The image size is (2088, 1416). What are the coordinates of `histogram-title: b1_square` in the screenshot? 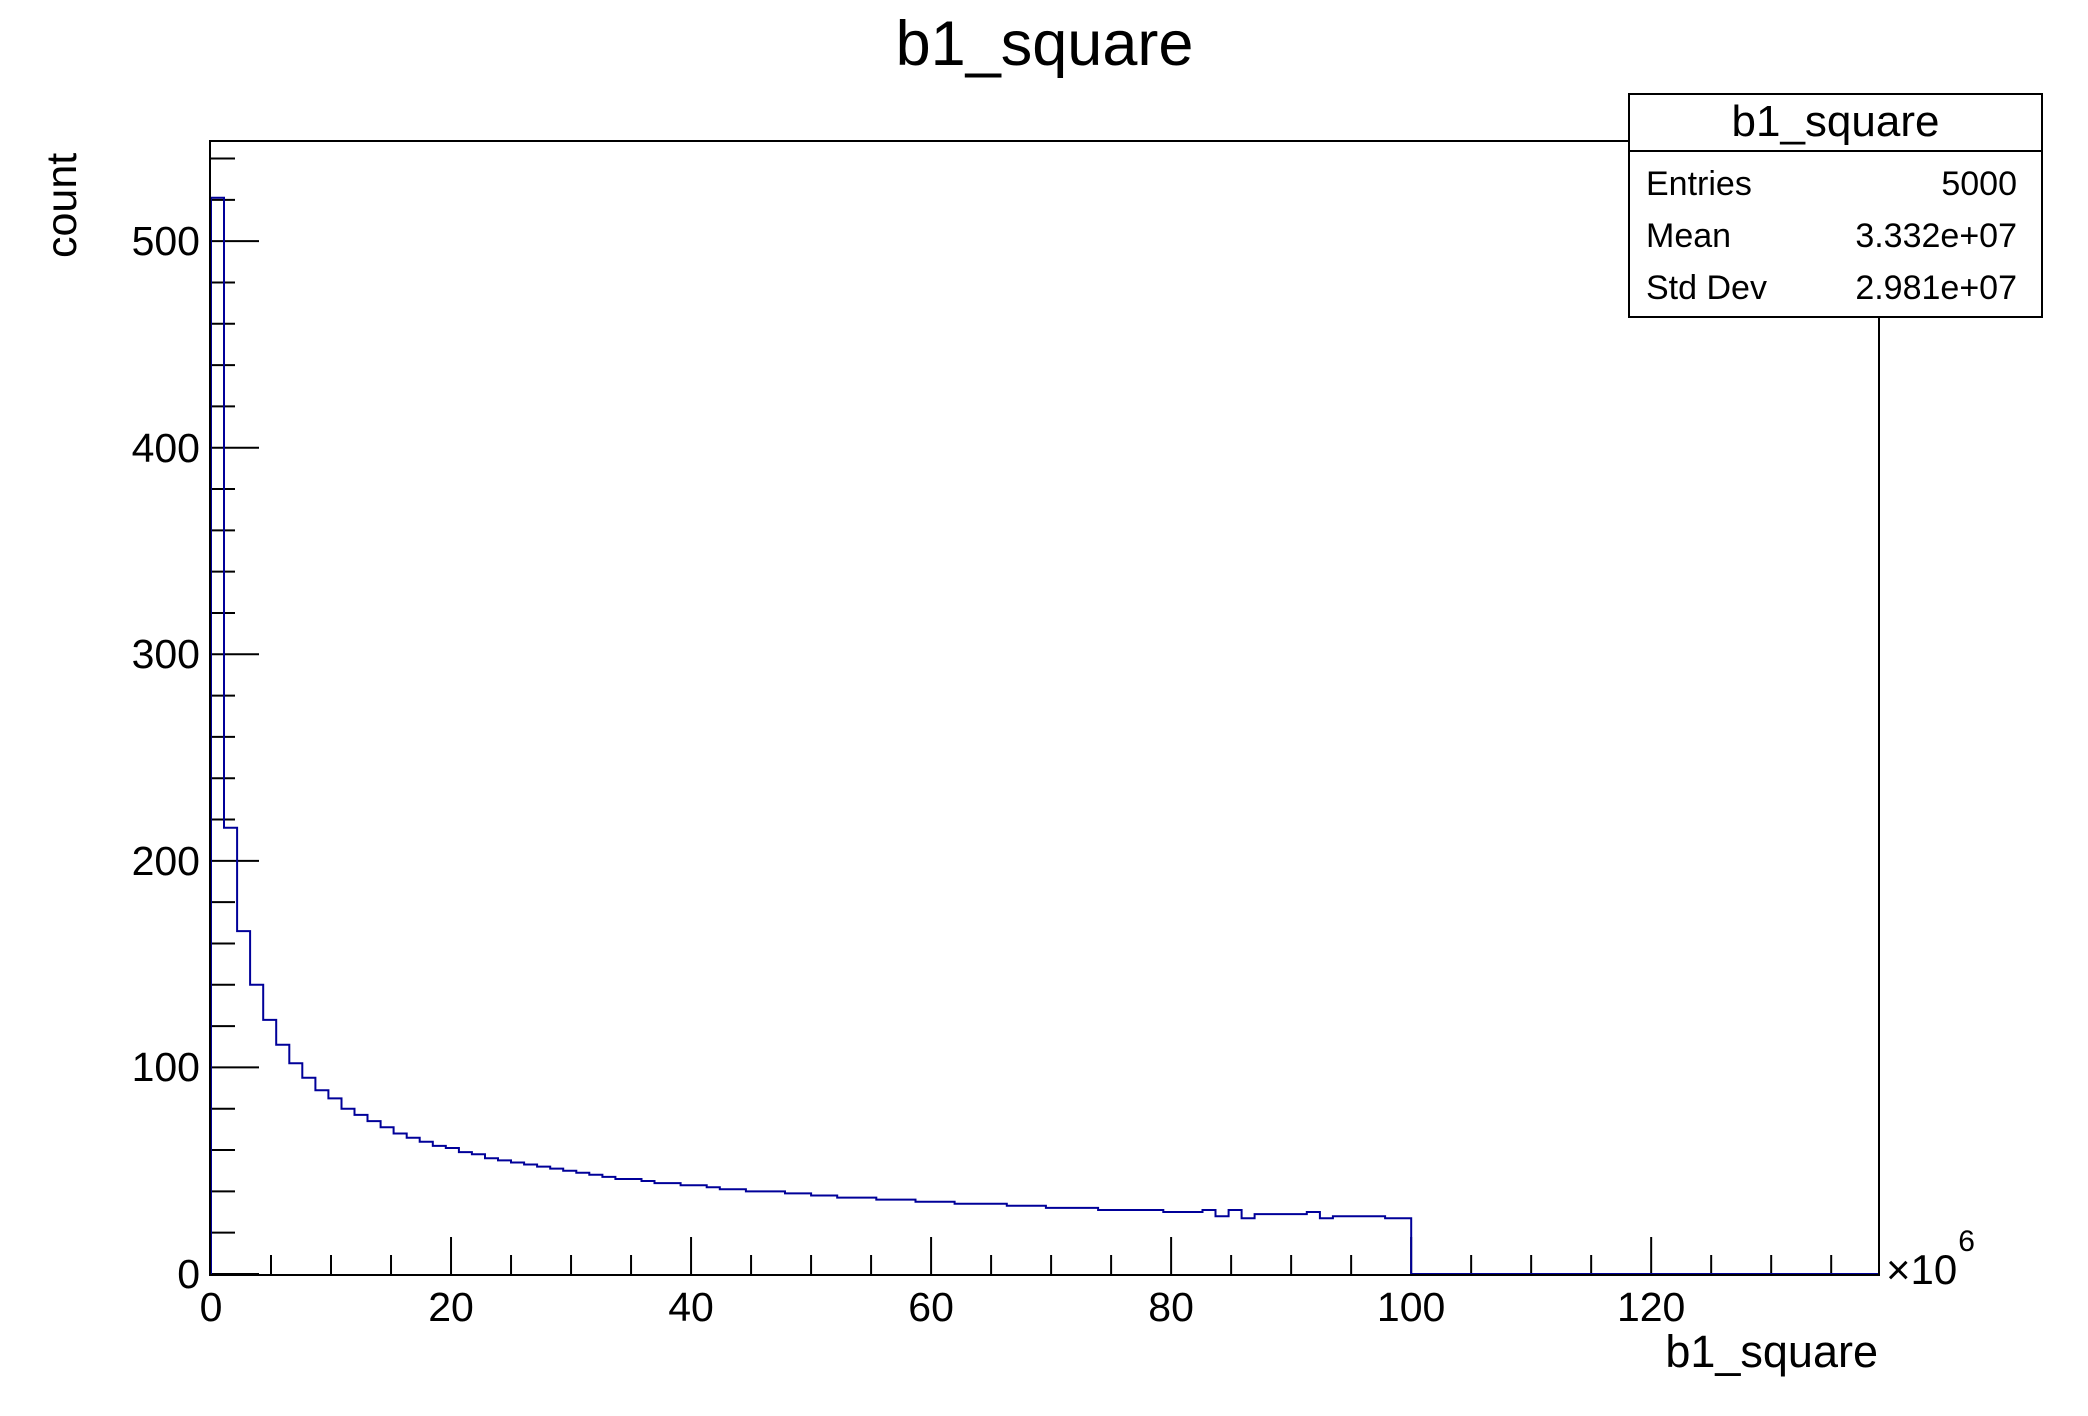 It's located at (1044, 44).